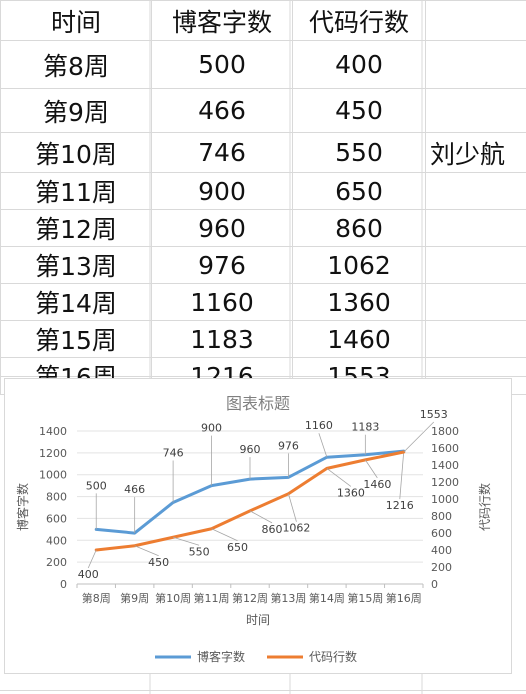 The width and height of the screenshot is (526, 694). I want to click on y-tick-label: 1200, so click(53, 453).